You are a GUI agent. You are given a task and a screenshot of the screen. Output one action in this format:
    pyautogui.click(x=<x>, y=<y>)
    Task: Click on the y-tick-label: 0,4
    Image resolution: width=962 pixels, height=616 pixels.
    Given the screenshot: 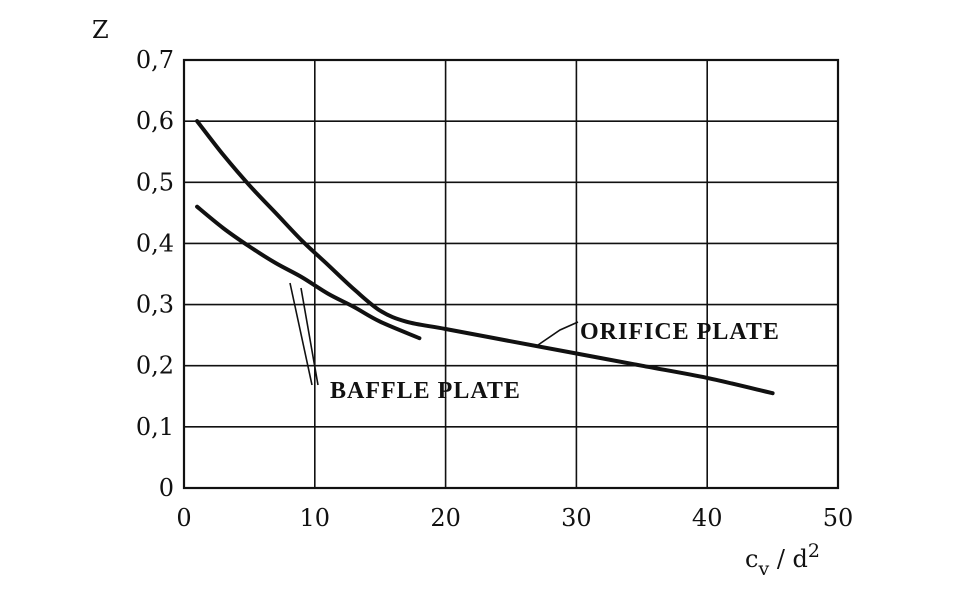 What is the action you would take?
    pyautogui.click(x=155, y=243)
    